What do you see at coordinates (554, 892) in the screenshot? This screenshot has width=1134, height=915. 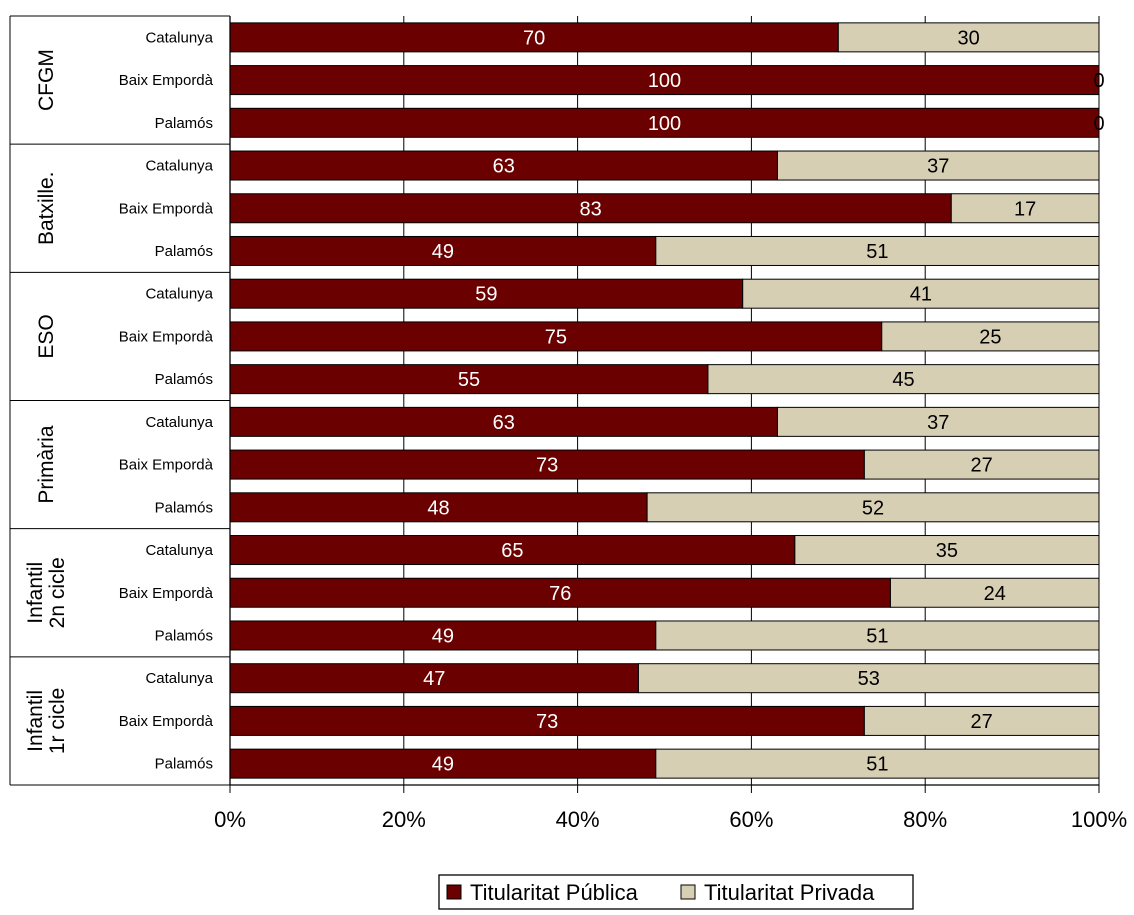 I see `legend-label: Titularitat Pública` at bounding box center [554, 892].